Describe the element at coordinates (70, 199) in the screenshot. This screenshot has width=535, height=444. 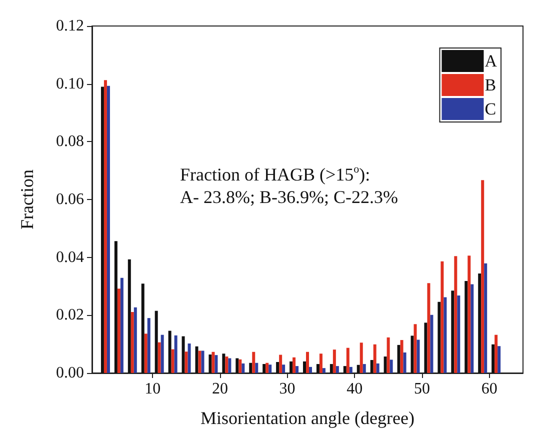
I see `y-tick-label: 0.06` at that location.